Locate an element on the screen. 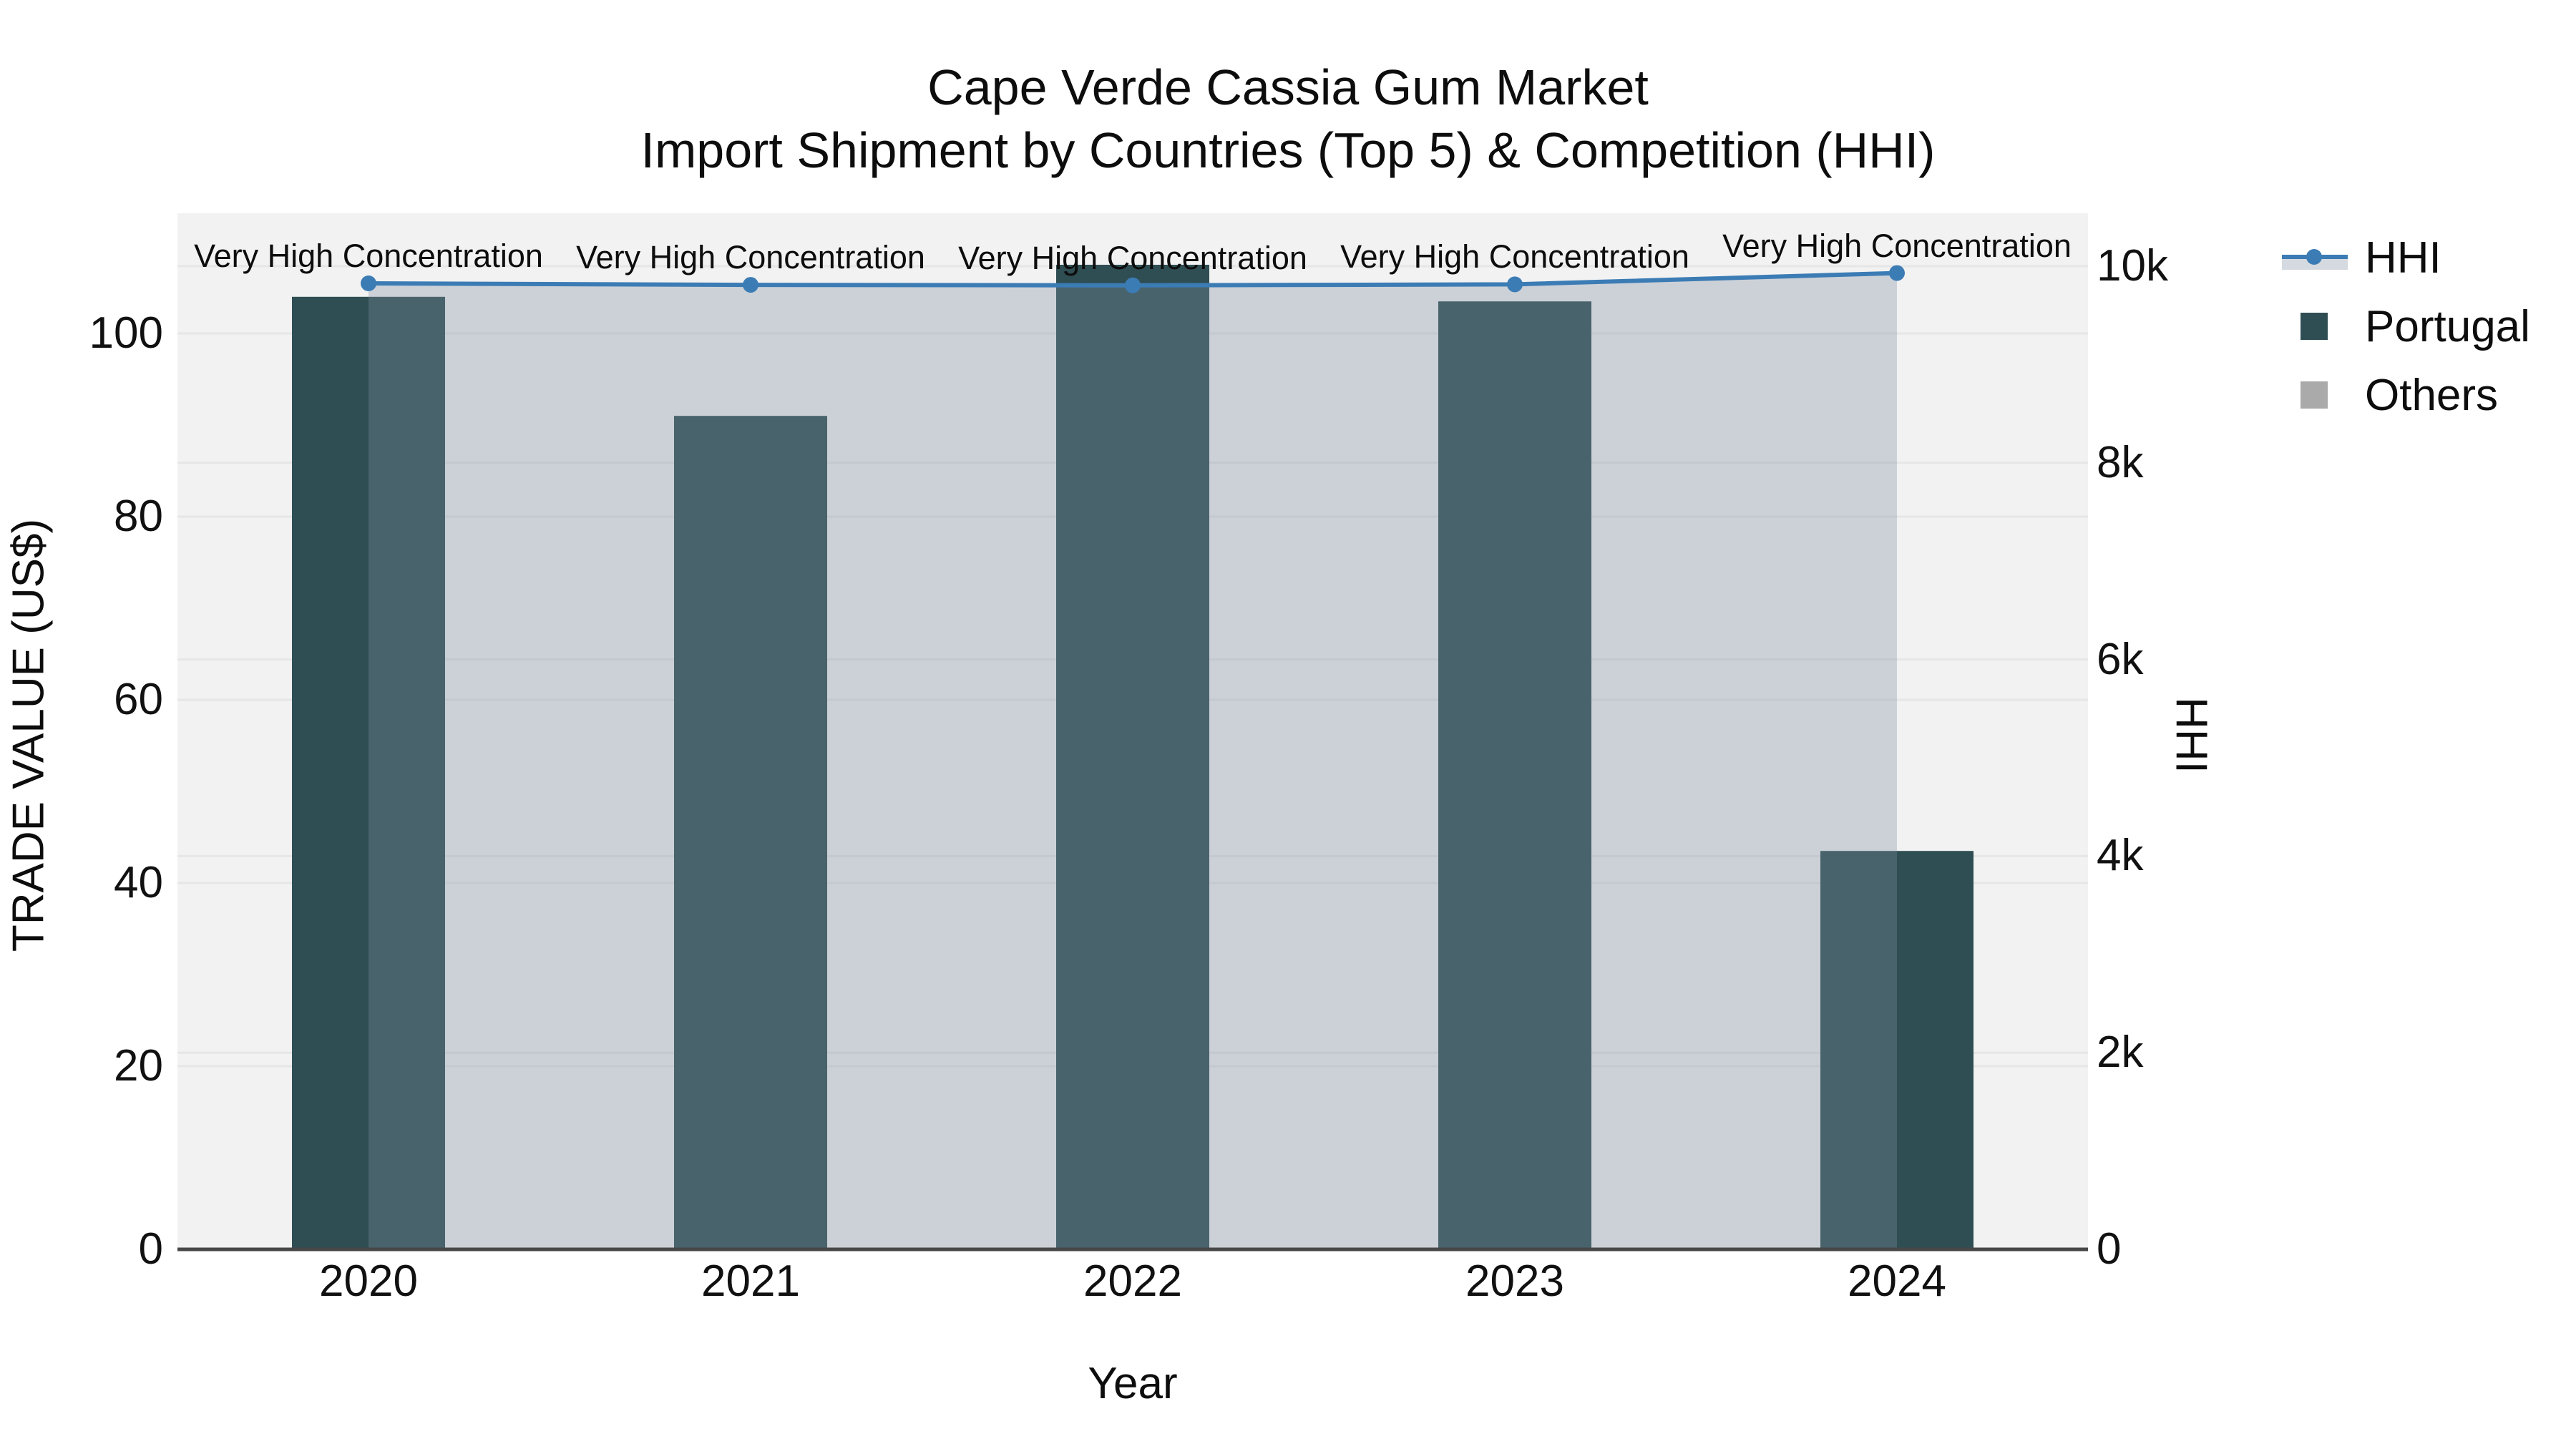 This screenshot has height=1449, width=2576. right-tick-label-2k: 2k is located at coordinates (2120, 1053).